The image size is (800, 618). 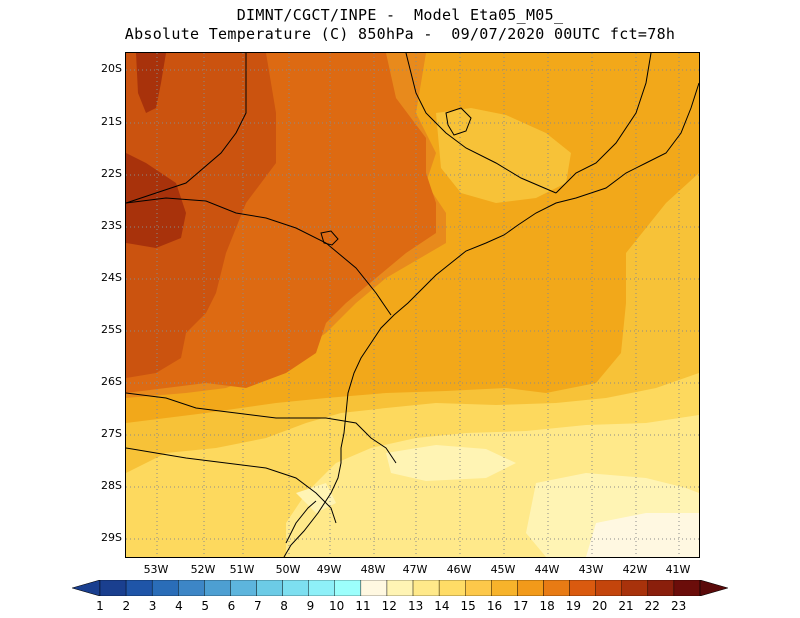 What do you see at coordinates (547, 569) in the screenshot?
I see `lon-label: 44W` at bounding box center [547, 569].